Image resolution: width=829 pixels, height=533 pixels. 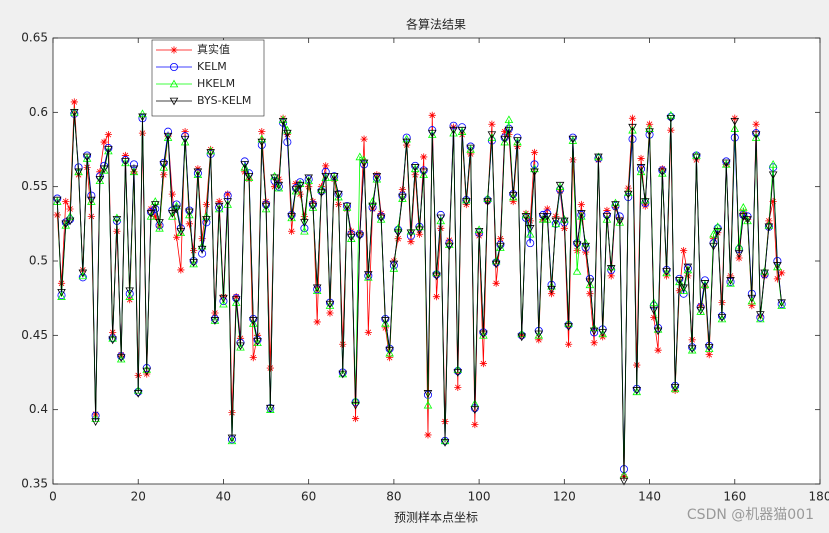 What do you see at coordinates (564, 497) in the screenshot?
I see `x-tick-label: 120` at bounding box center [564, 497].